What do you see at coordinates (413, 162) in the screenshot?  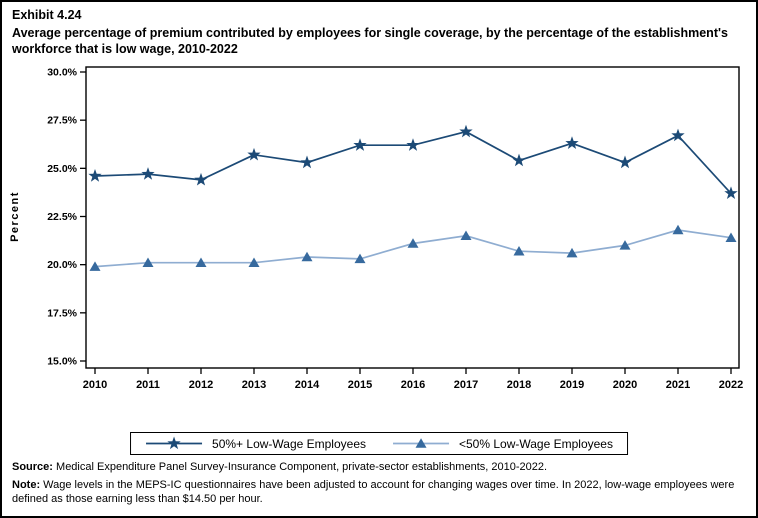 I see `series-50plus` at bounding box center [413, 162].